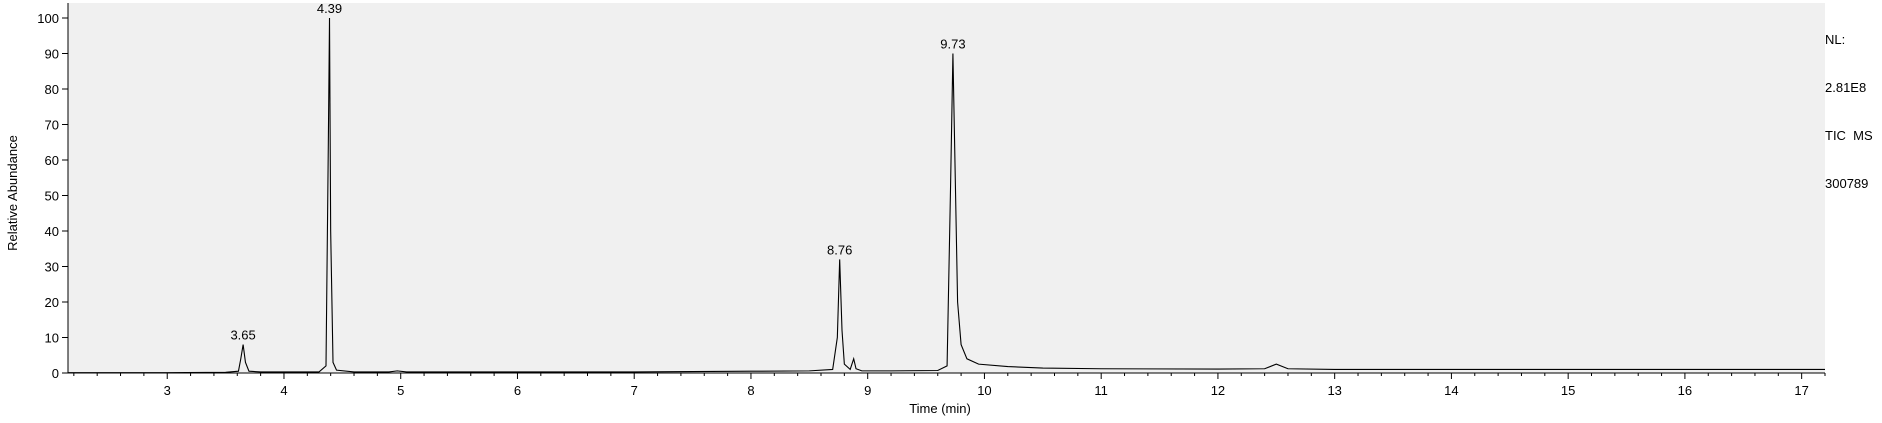  Describe the element at coordinates (750, 390) in the screenshot. I see `x-tick-label: 8` at that location.